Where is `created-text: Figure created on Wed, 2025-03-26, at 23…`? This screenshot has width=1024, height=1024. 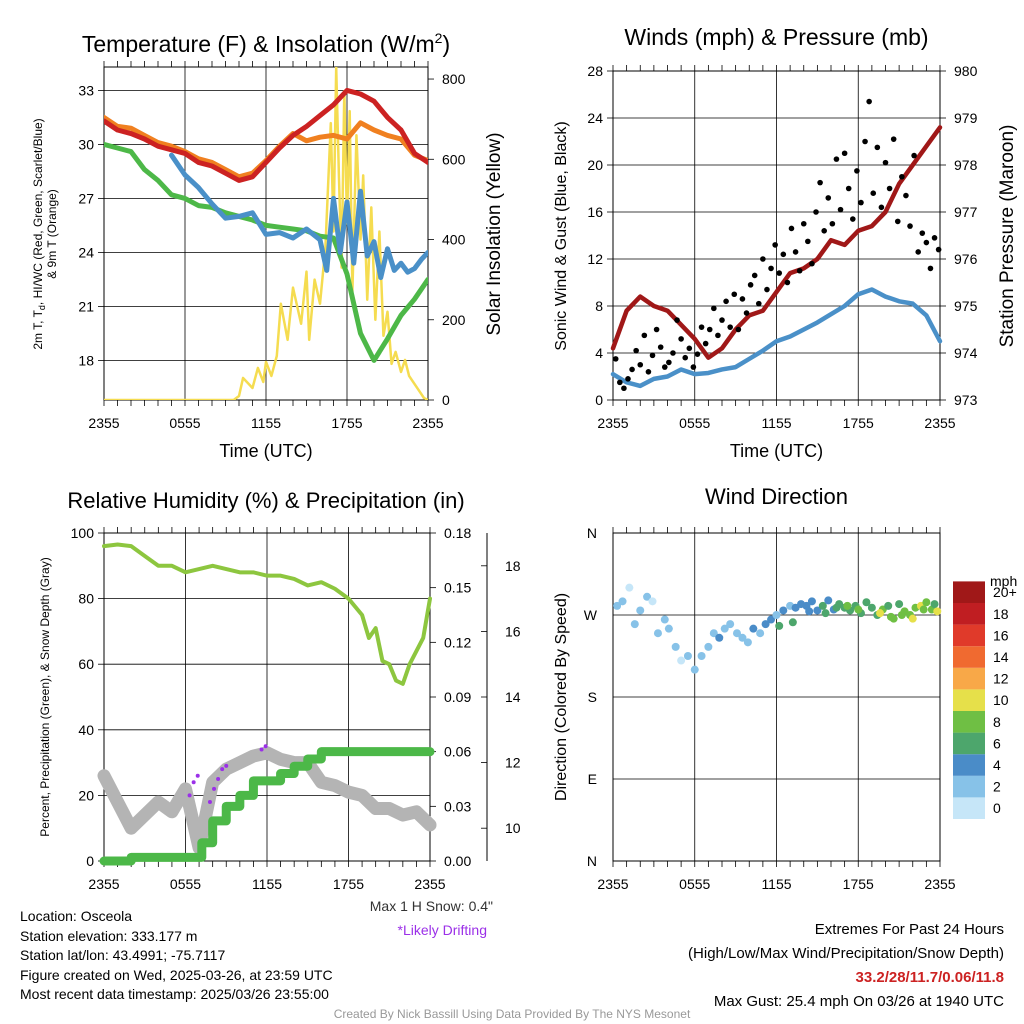 created-text: Figure created on Wed, 2025-03-26, at 23… is located at coordinates (176, 974).